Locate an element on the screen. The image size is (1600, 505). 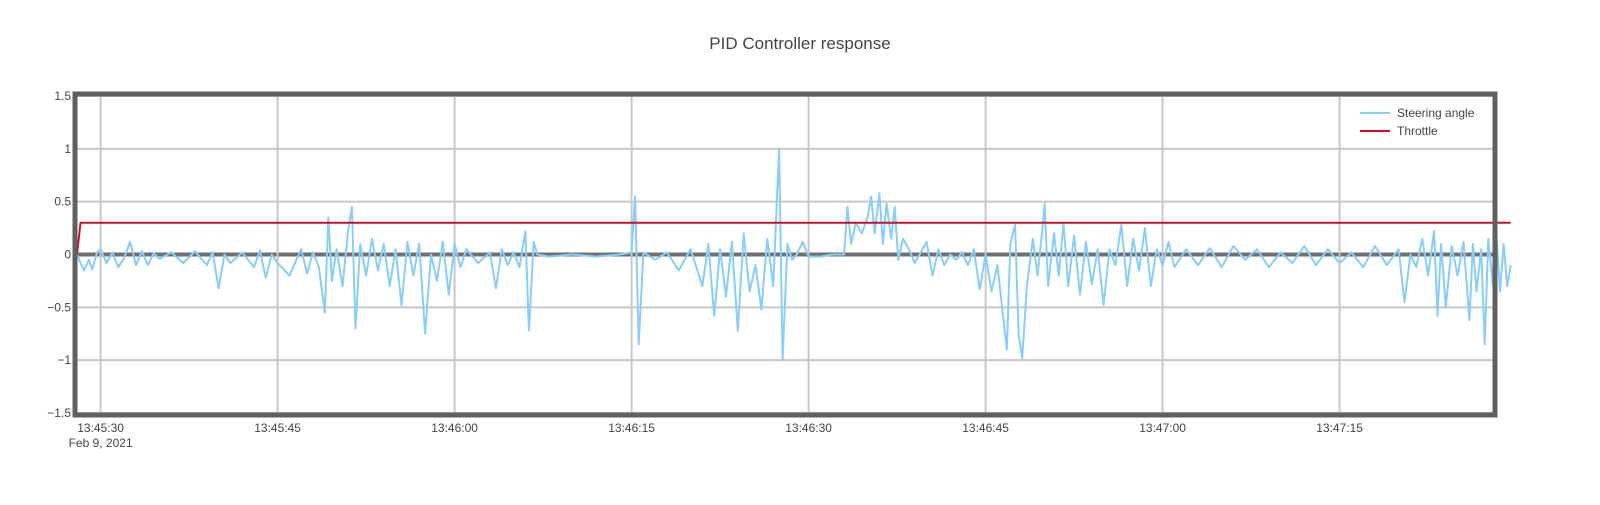
chart-title: PID Controller response is located at coordinates (799, 43).